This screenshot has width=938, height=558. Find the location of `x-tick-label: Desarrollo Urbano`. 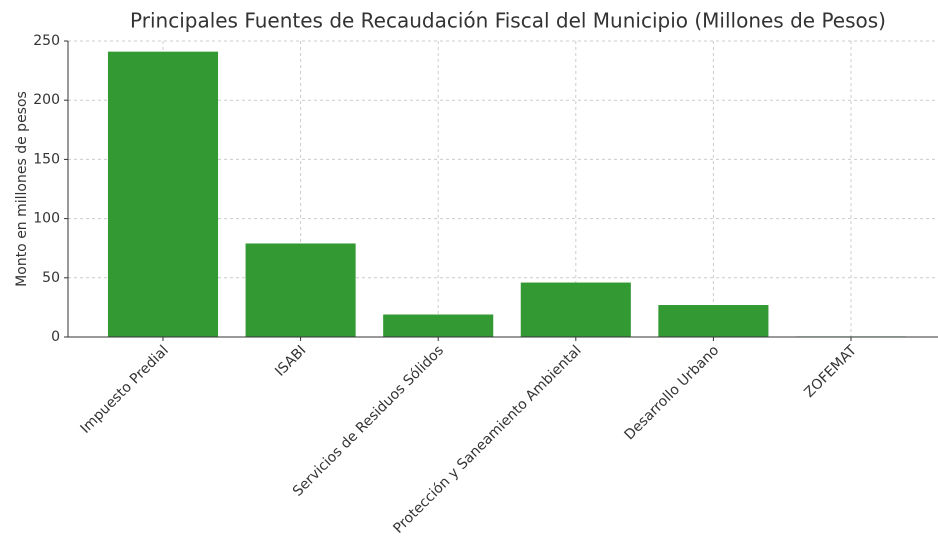

x-tick-label: Desarrollo Urbano is located at coordinates (671, 393).